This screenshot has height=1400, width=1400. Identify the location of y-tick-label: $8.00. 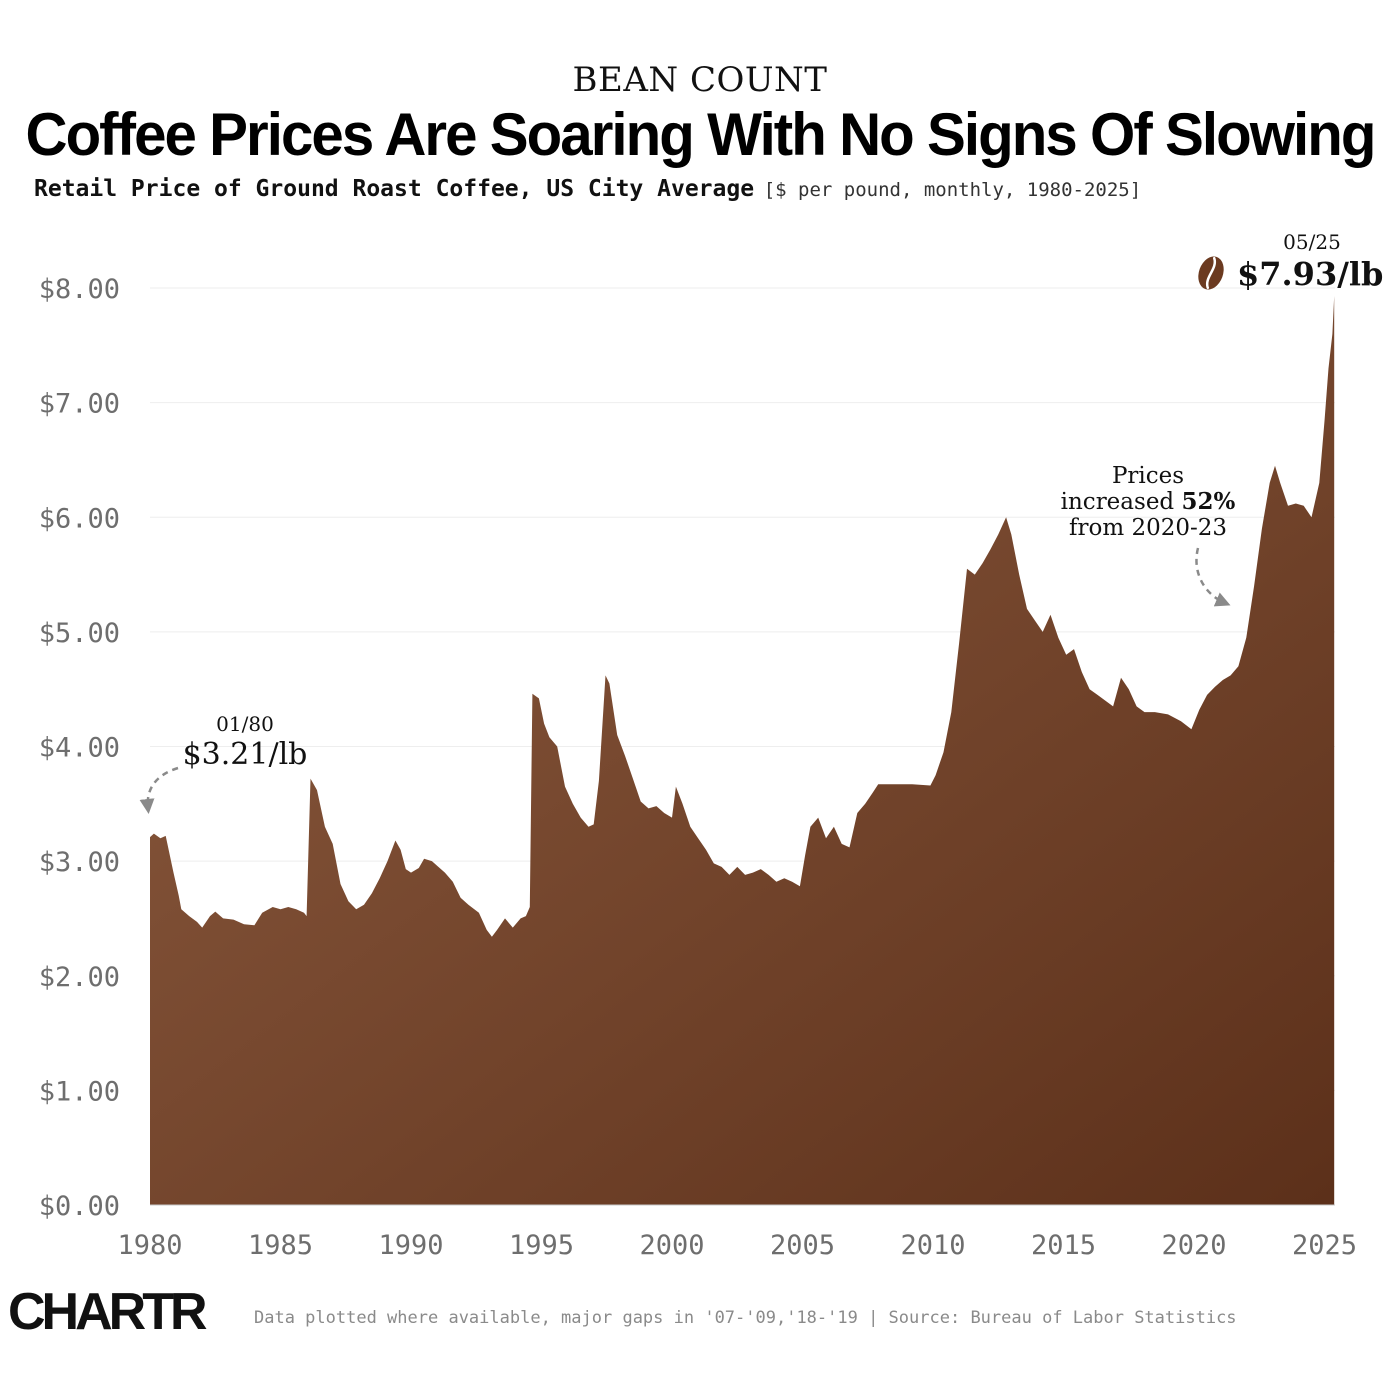
(79, 289).